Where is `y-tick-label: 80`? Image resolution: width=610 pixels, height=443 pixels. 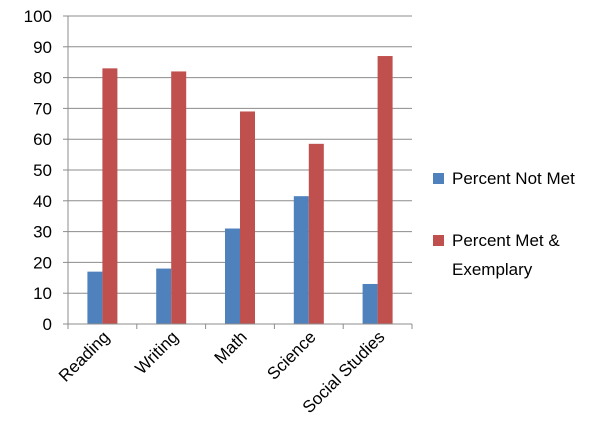
y-tick-label: 80 is located at coordinates (42, 78).